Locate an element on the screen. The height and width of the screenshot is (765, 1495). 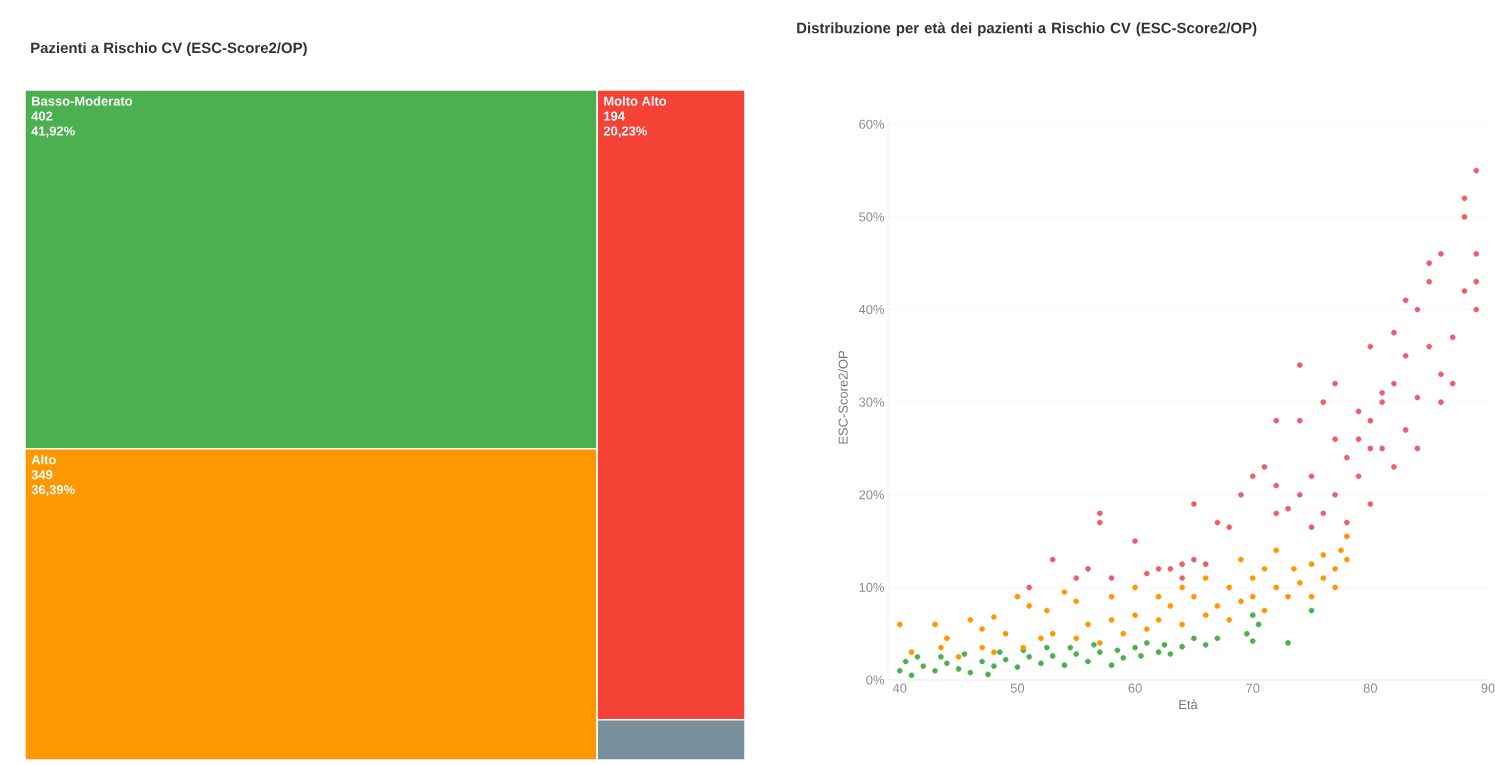
category-label: Alto is located at coordinates (43, 459).